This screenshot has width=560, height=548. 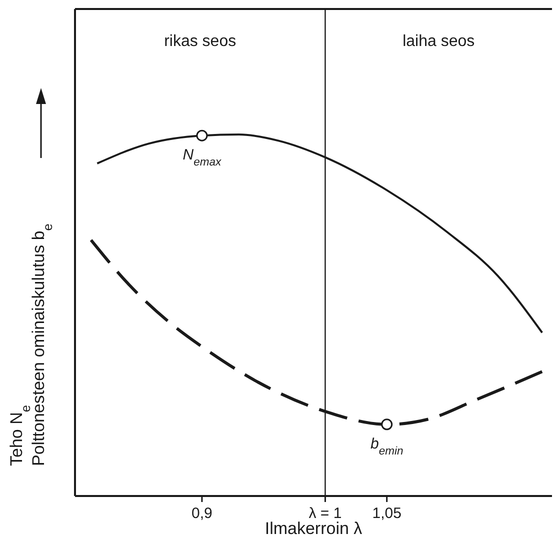 I want to click on x-tick-label: 1,05, so click(x=387, y=513).